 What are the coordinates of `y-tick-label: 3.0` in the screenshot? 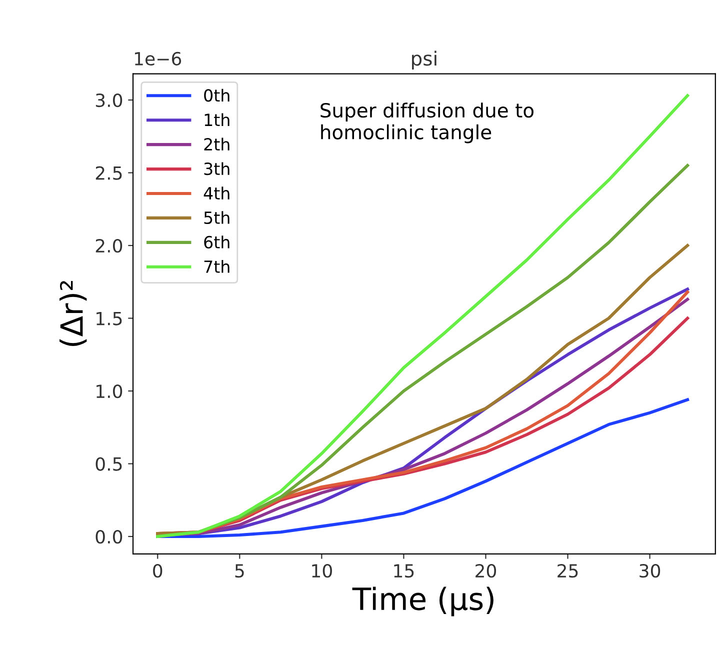 It's located at (109, 100).